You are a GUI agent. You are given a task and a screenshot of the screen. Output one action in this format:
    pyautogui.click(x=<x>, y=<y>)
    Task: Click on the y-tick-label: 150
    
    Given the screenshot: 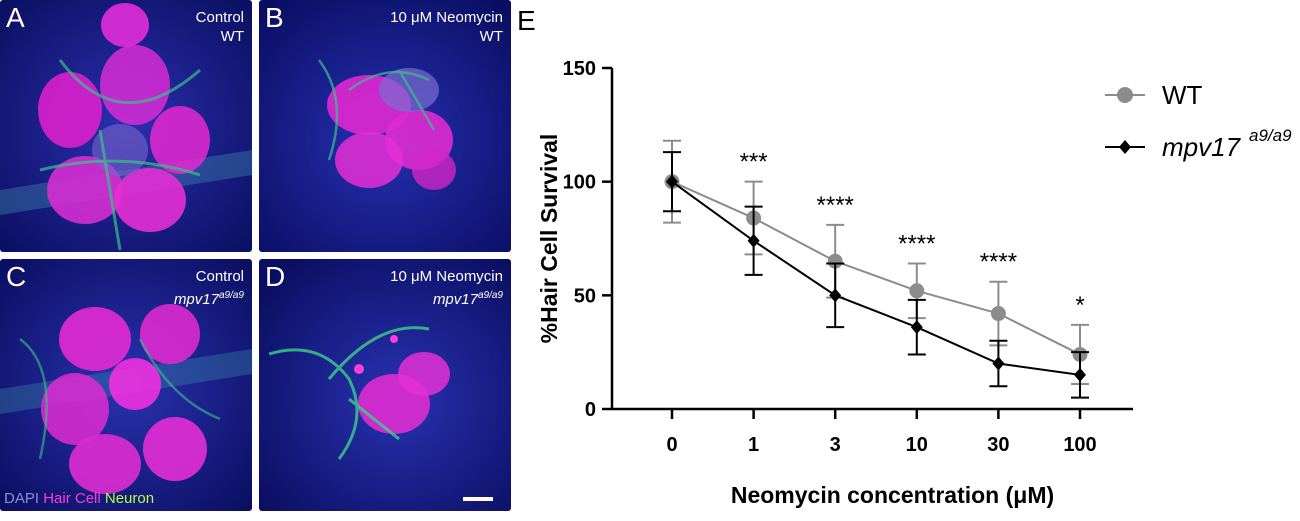 What is the action you would take?
    pyautogui.click(x=579, y=69)
    